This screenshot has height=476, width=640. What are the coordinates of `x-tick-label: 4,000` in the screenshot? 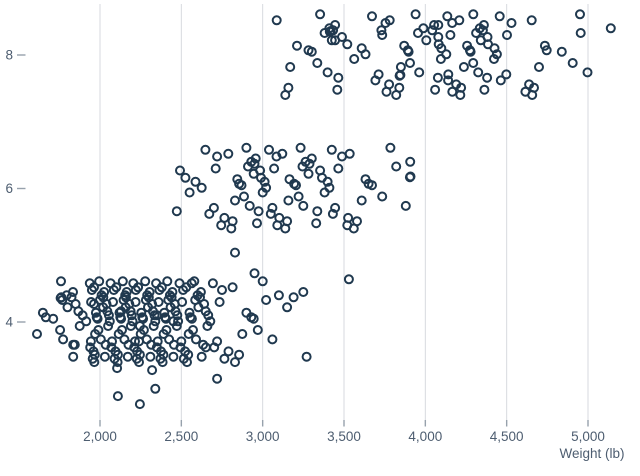 It's located at (425, 436).